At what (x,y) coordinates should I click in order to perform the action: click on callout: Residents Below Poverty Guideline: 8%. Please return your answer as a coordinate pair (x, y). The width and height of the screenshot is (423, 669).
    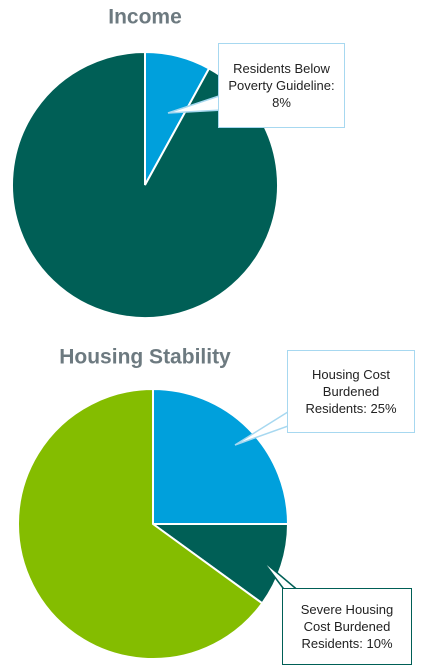
    Looking at the image, I should click on (281, 85).